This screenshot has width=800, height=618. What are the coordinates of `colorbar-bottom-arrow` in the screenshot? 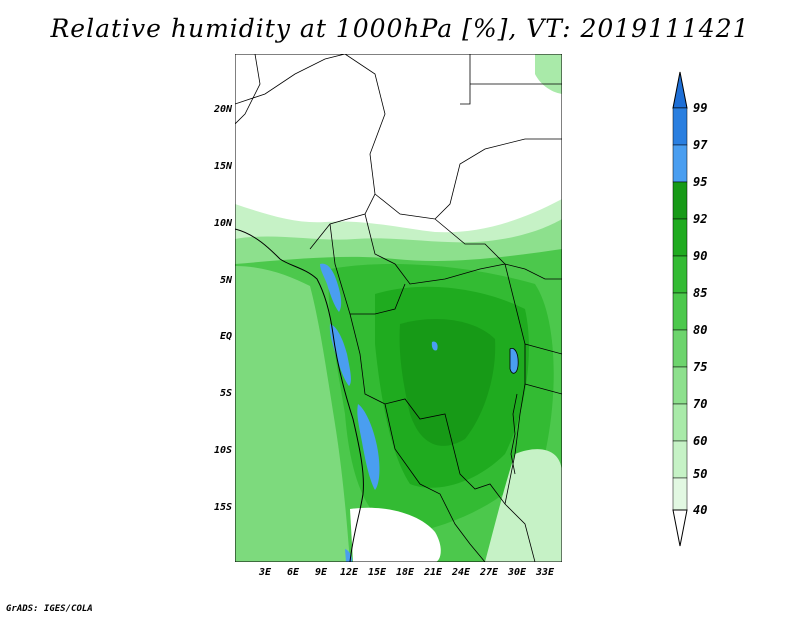 It's located at (680, 528).